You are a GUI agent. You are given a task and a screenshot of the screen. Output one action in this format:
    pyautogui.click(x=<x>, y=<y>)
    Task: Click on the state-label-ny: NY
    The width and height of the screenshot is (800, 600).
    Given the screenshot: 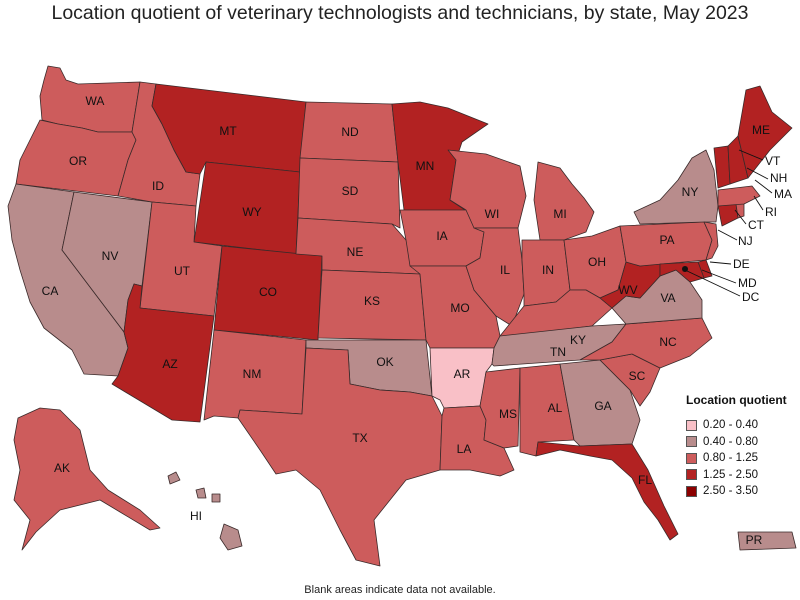 What is the action you would take?
    pyautogui.click(x=690, y=192)
    